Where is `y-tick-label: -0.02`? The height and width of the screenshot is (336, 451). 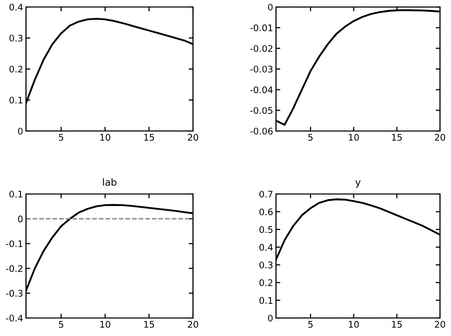
y-tick-label: -0.02 is located at coordinates (261, 48).